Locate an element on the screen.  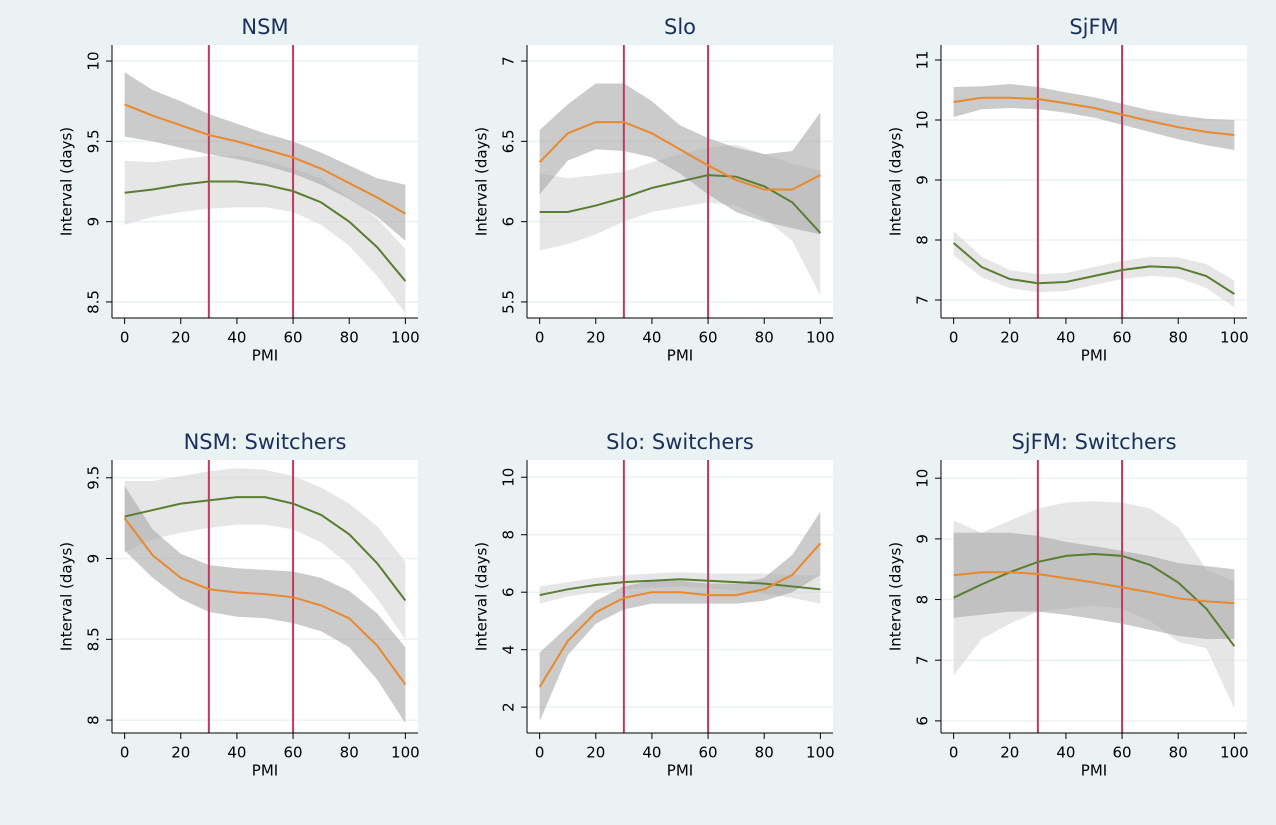
chart-title: NSM: Switchers is located at coordinates (265, 442).